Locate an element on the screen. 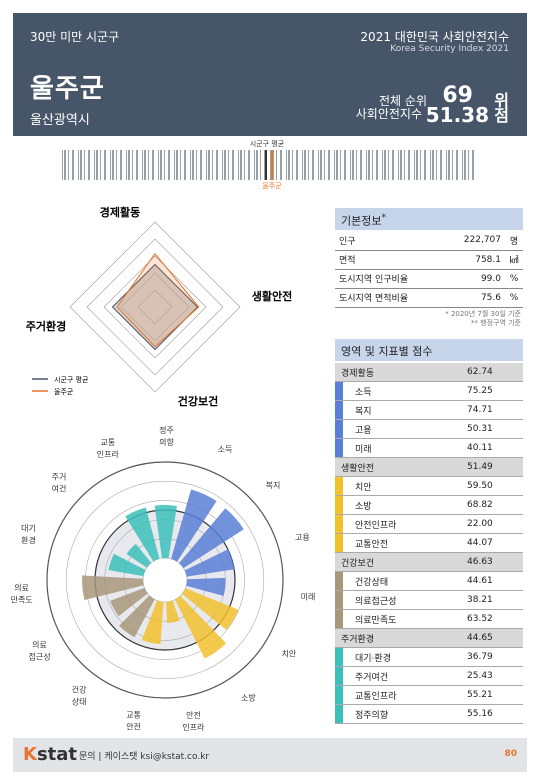 The image size is (540, 780). polar-label: 고용 is located at coordinates (302, 537).